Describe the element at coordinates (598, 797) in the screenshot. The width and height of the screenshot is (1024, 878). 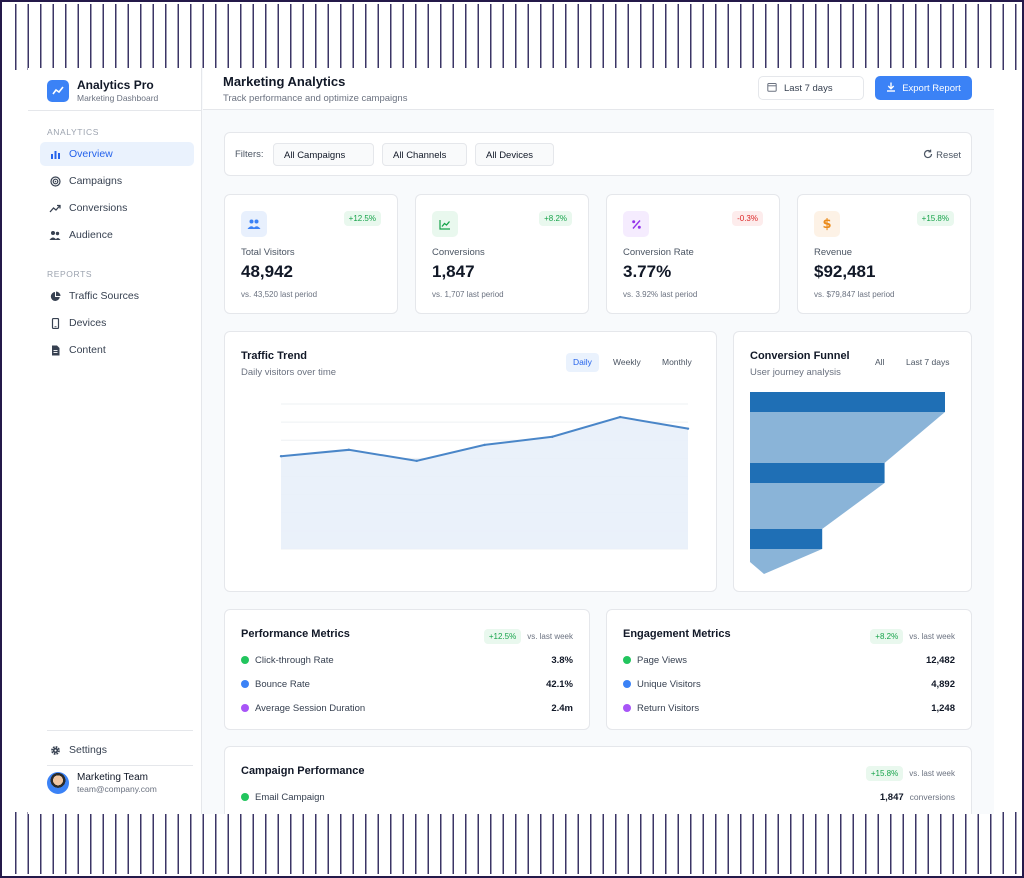
I see `campaign-row: Email Campaign 1,847 conversions` at that location.